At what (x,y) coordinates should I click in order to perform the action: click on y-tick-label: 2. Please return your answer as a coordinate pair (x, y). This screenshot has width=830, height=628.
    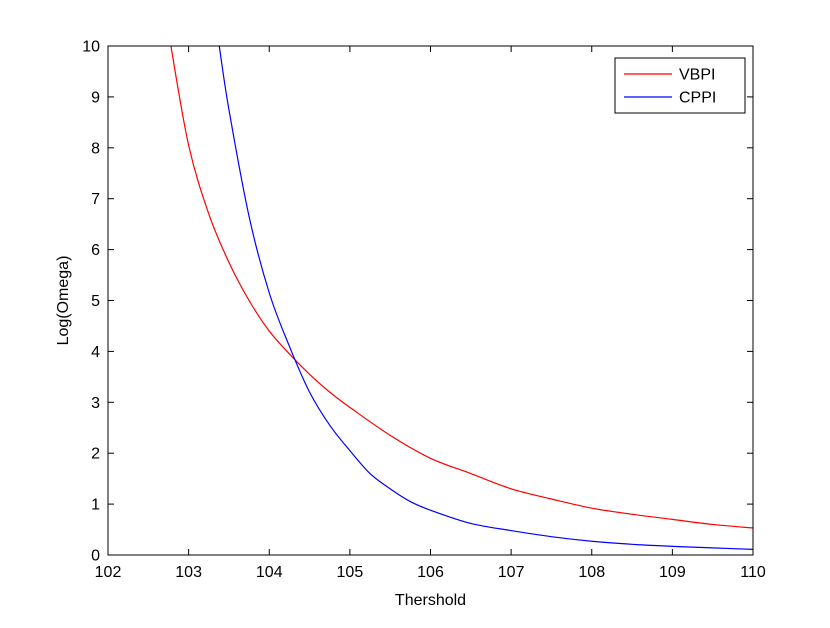
    Looking at the image, I should click on (95, 454).